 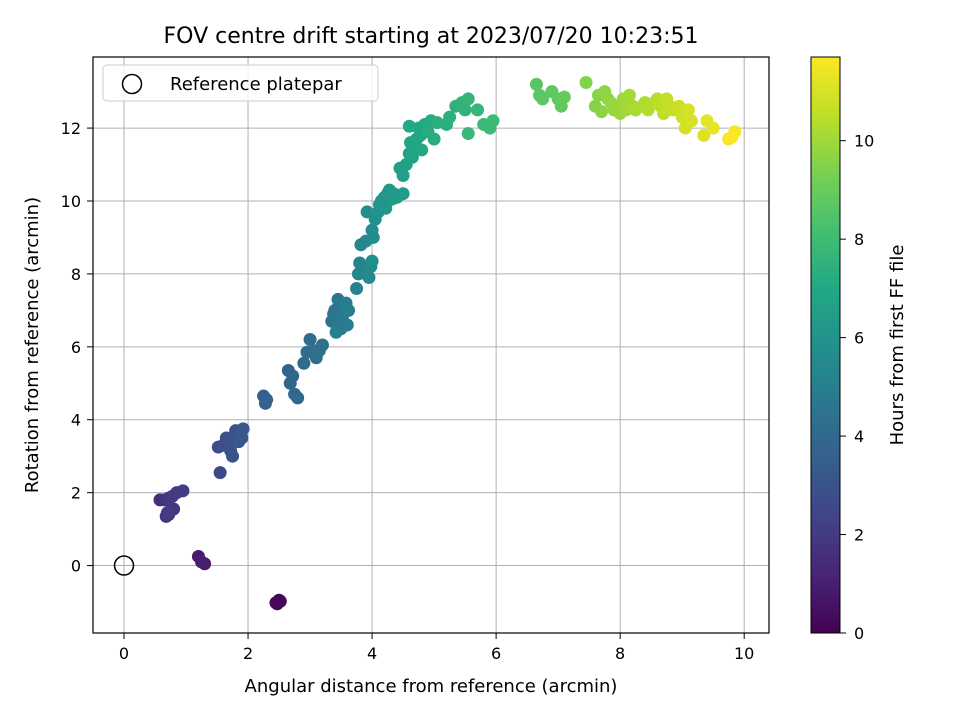 What do you see at coordinates (825, 345) in the screenshot?
I see `colorbar` at bounding box center [825, 345].